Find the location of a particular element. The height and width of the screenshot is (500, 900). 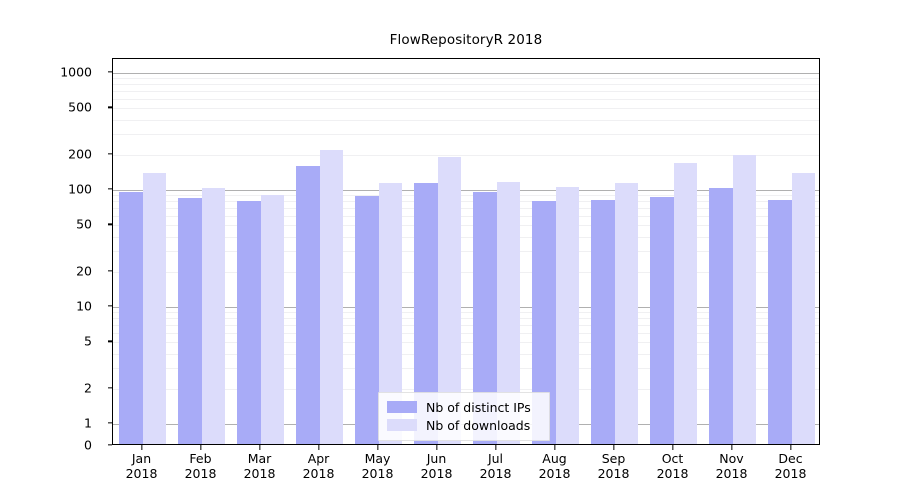

chart-legend: Nb of distinct IPs Nb of downloads is located at coordinates (464, 416).